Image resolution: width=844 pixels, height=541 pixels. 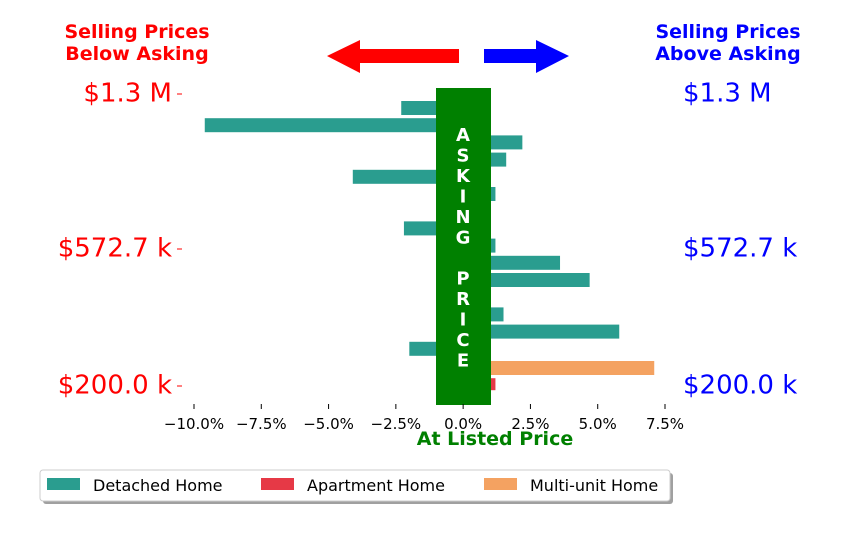 I want to click on x-tick-label: −10.0%, so click(x=194, y=424).